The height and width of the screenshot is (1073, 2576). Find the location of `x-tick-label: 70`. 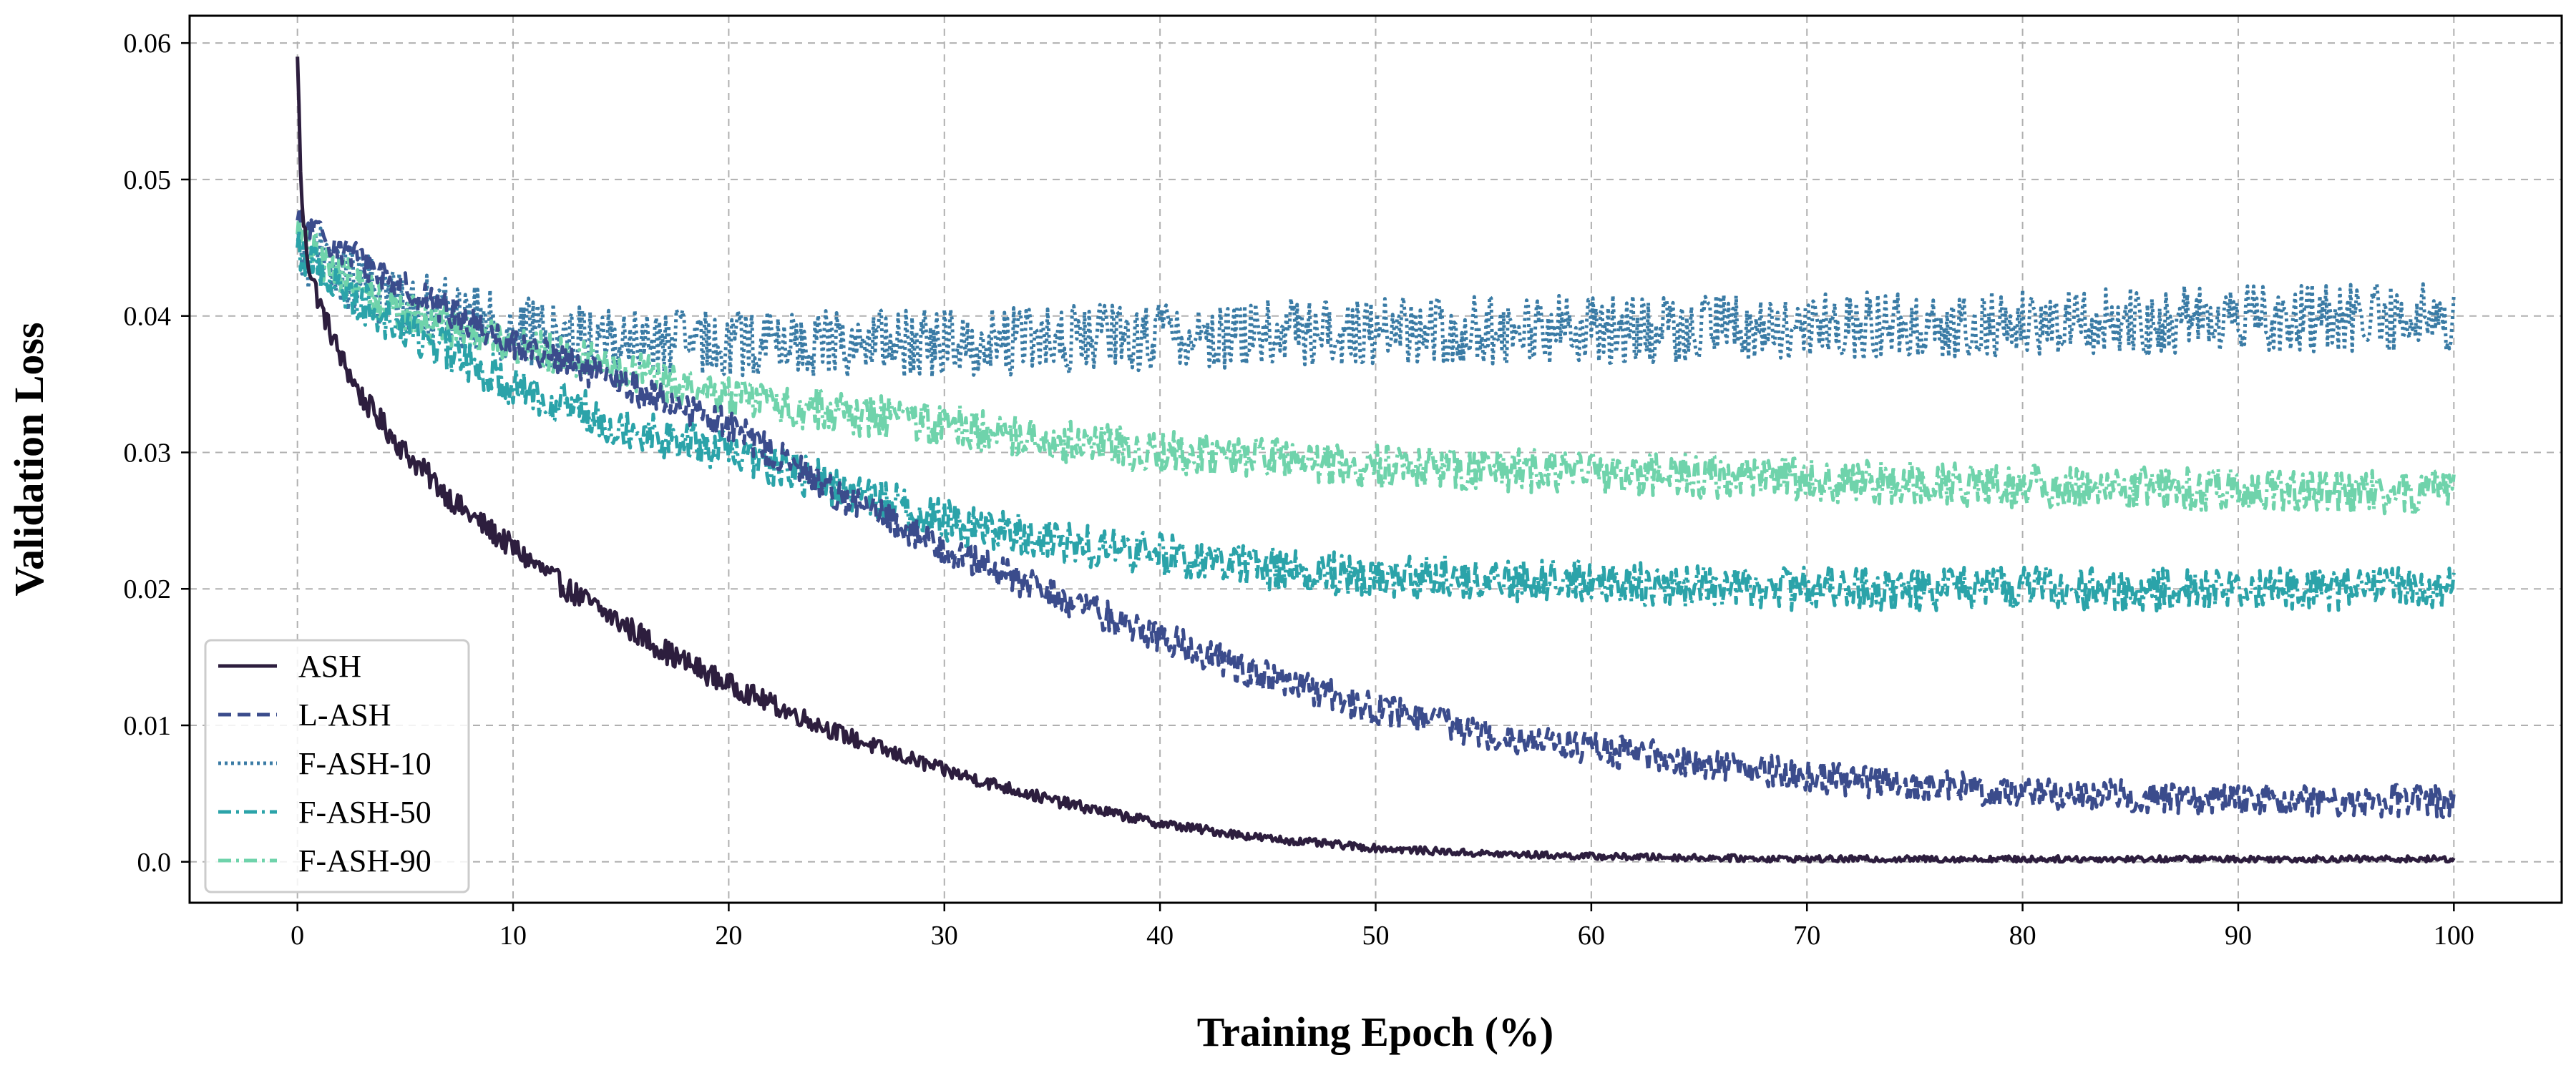

x-tick-label: 70 is located at coordinates (1806, 936).